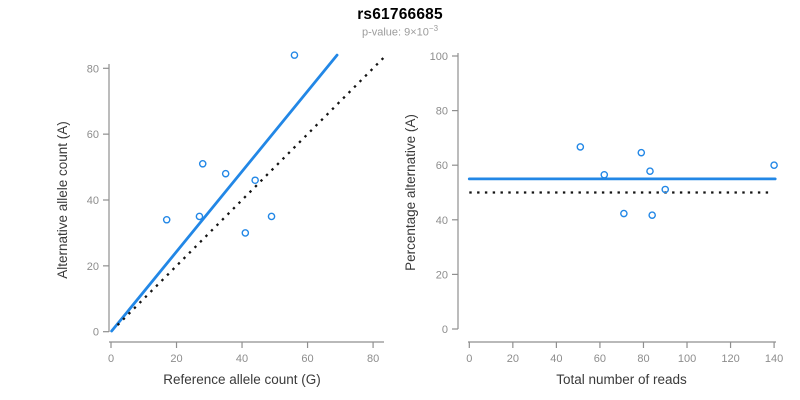 The width and height of the screenshot is (800, 400). Describe the element at coordinates (93, 267) in the screenshot. I see `left-y-tick-label: 20` at that location.